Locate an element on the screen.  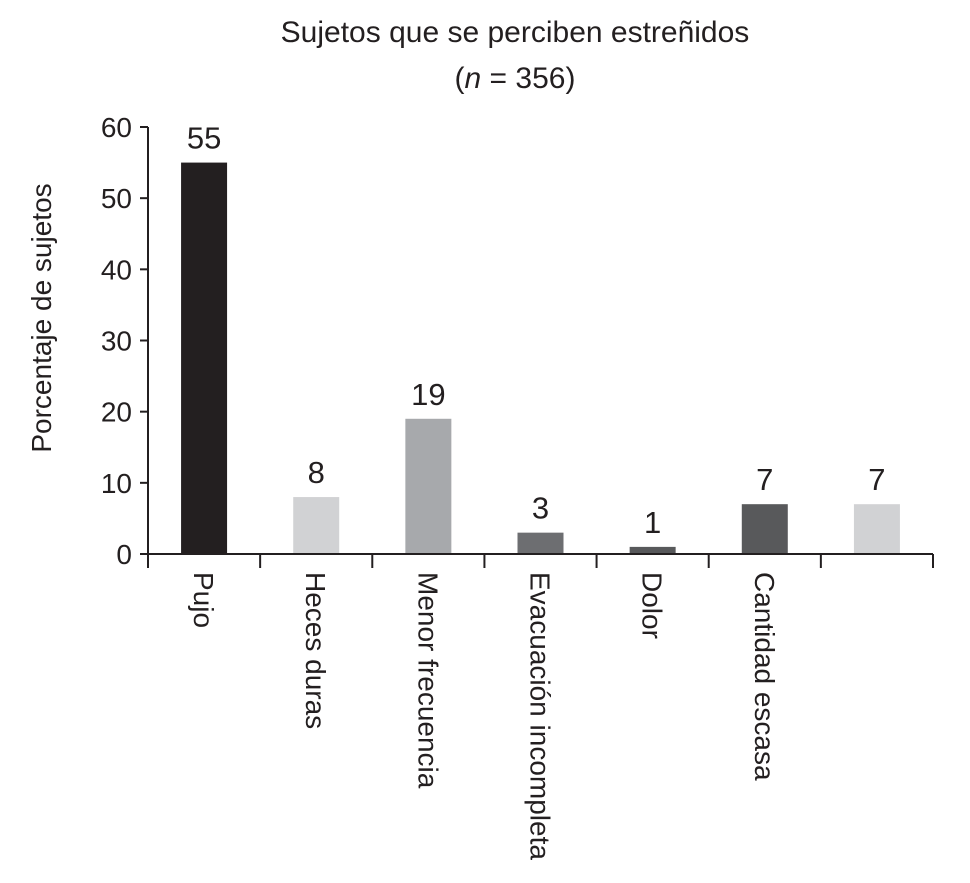
y-tick-label: 30 is located at coordinates (116, 341).